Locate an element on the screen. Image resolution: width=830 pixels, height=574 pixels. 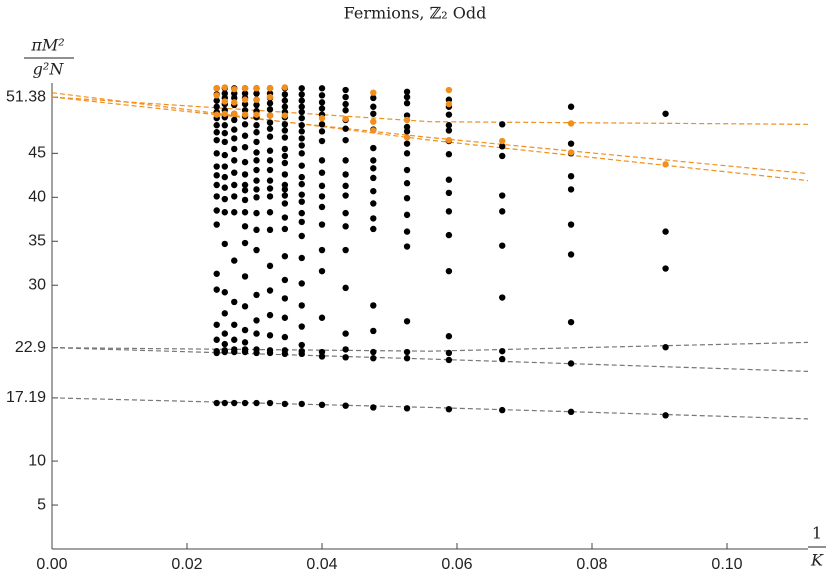
y-tick-label: 30 is located at coordinates (37, 284).